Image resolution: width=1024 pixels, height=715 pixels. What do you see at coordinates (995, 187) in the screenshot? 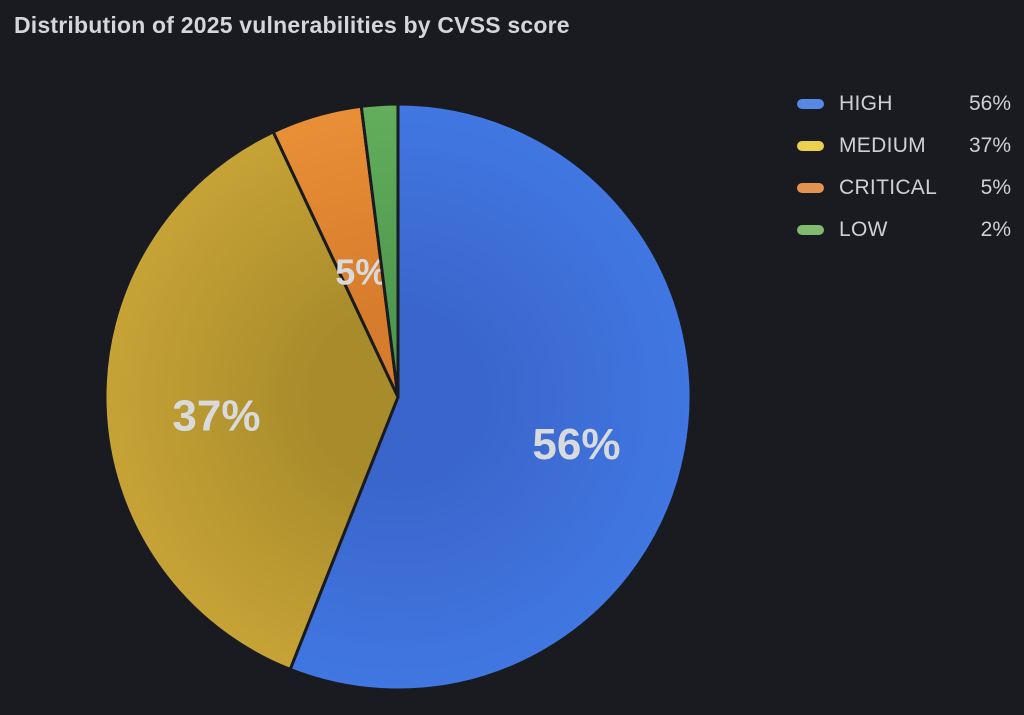
I see `legend-value: 5%` at bounding box center [995, 187].